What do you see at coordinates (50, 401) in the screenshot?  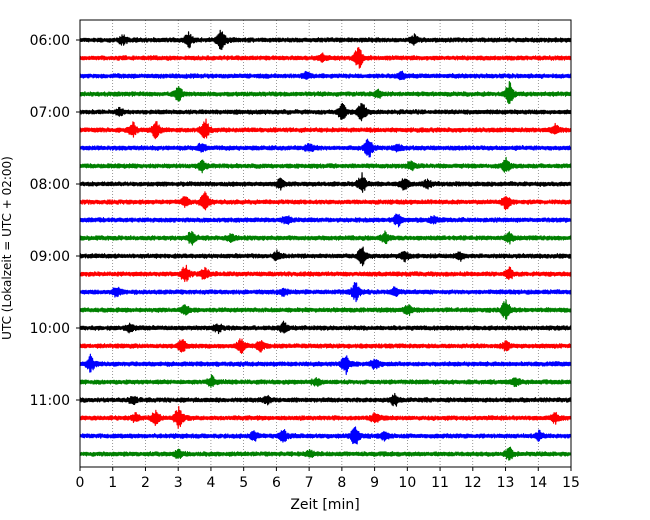 I see `y-tick-label: 11:00` at bounding box center [50, 401].